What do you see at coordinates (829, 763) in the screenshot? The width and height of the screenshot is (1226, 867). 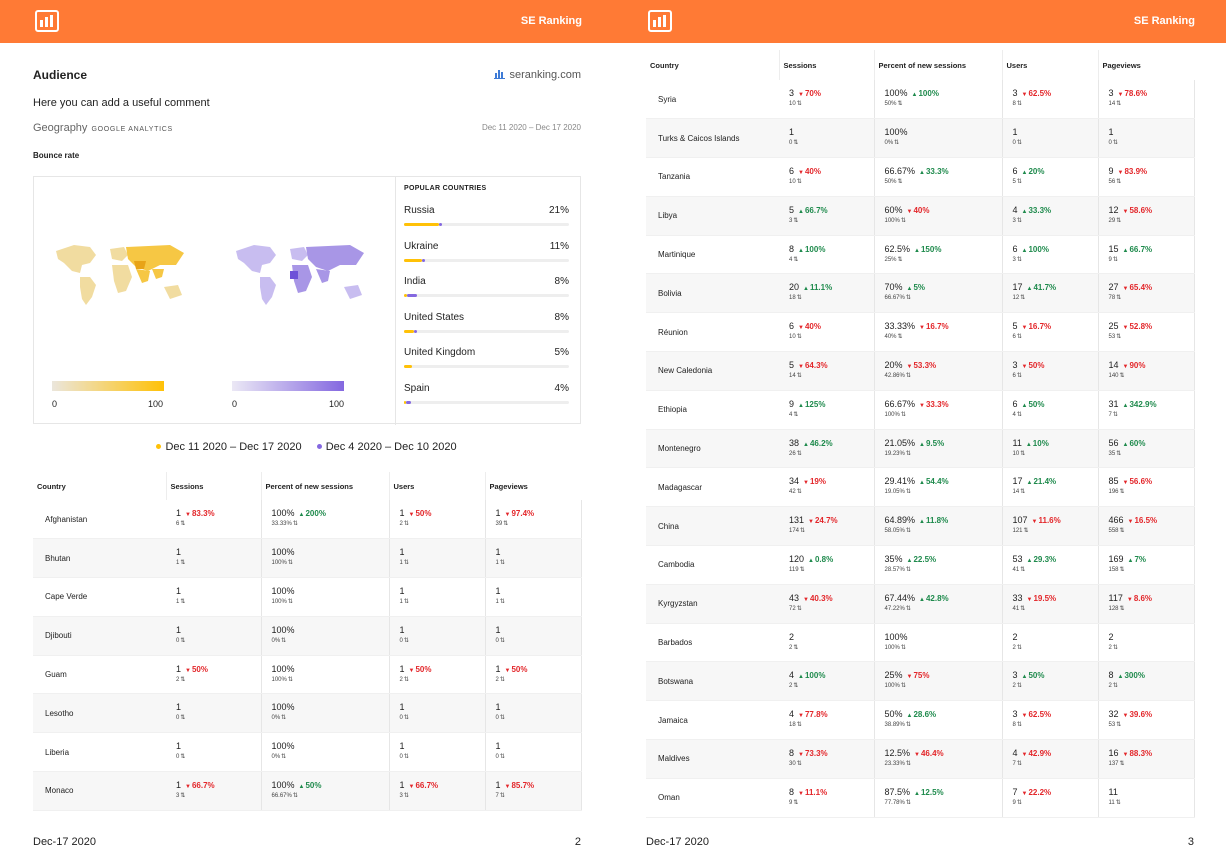 I see `previous-value: 30⇅` at bounding box center [829, 763].